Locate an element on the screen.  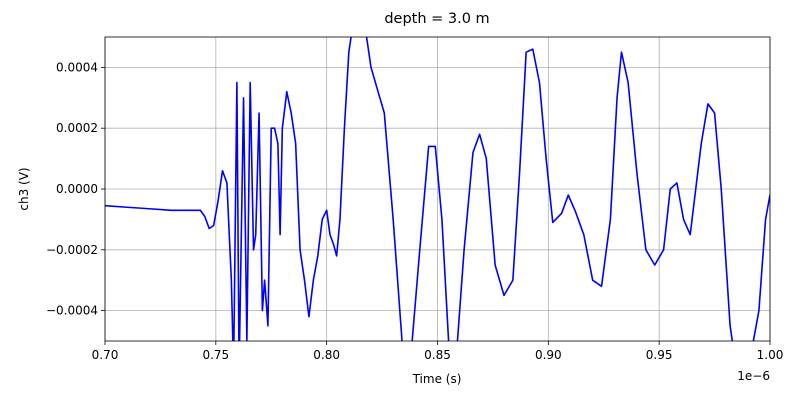
y-axis-label: ch3 (V) is located at coordinates (24, 188).